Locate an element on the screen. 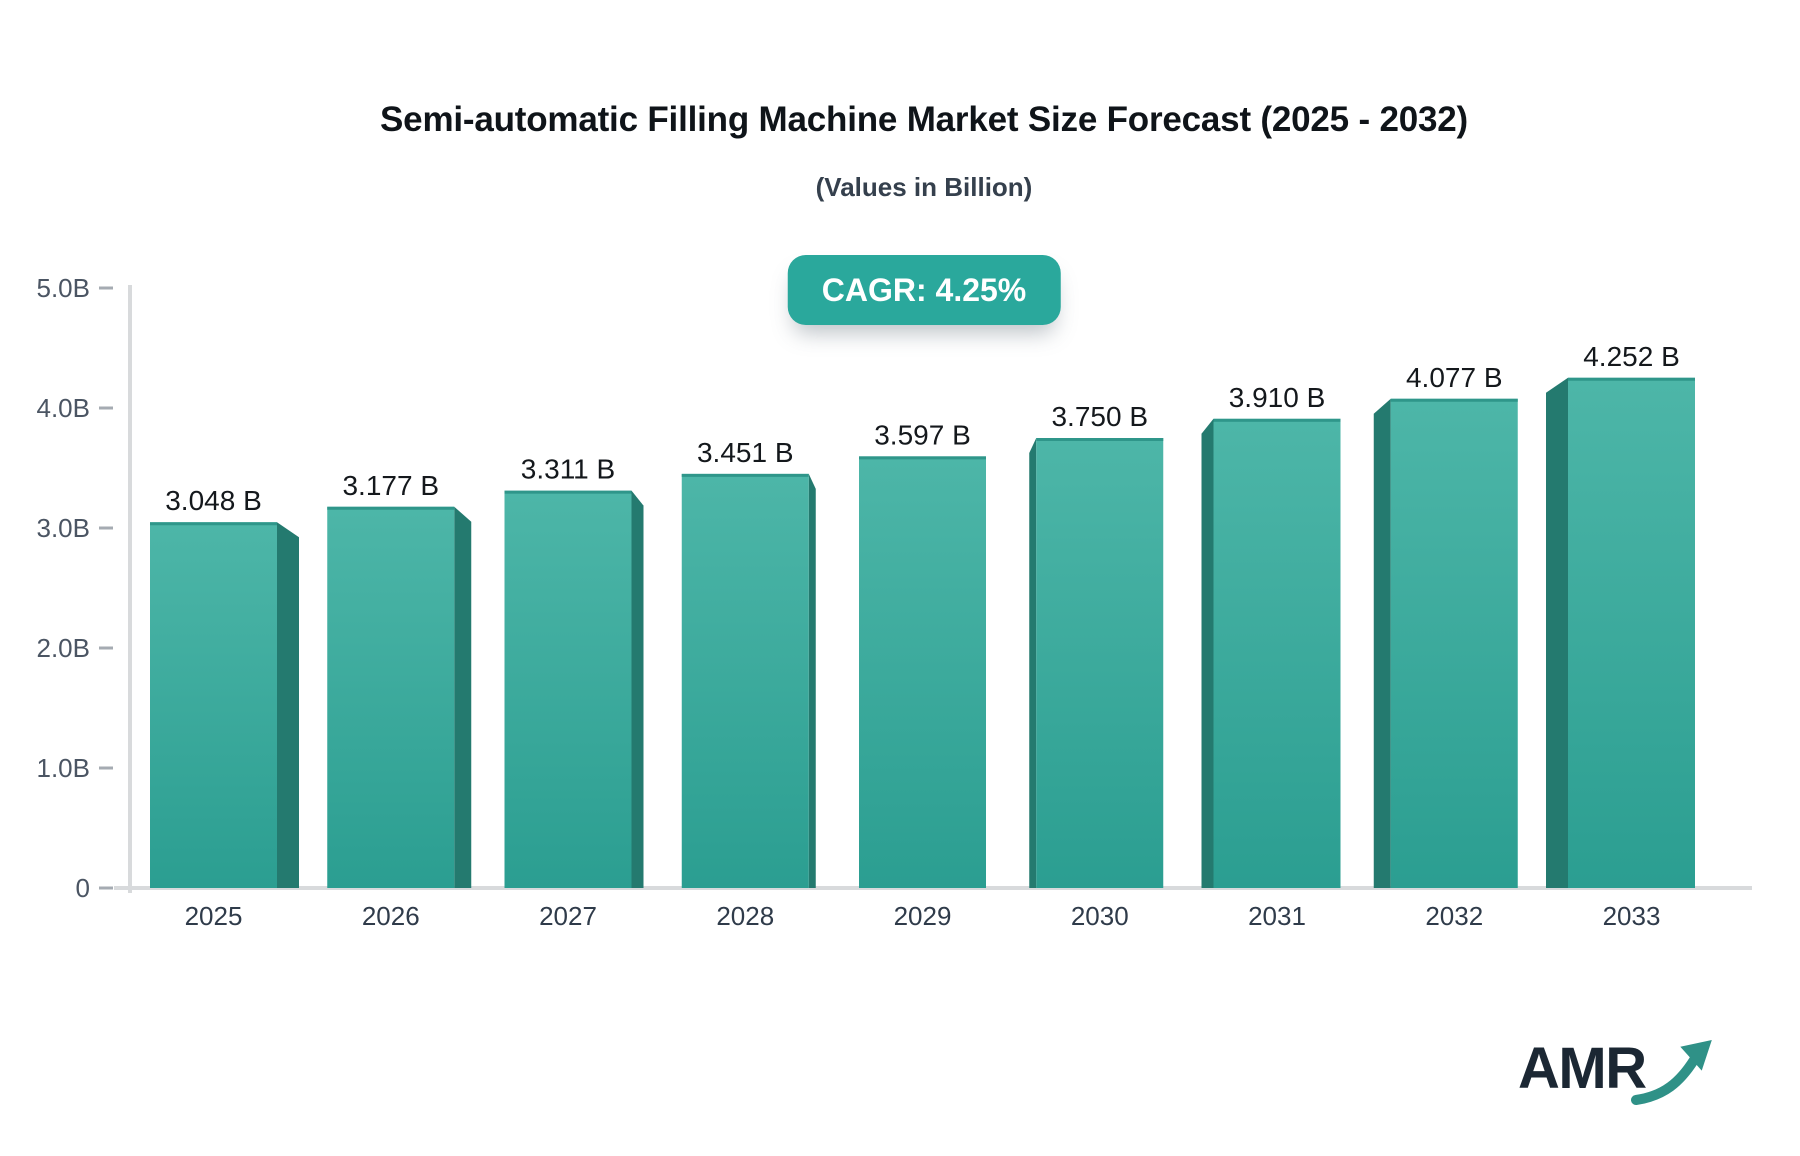 The image size is (1800, 1156). bar-value-label: 4.077 B is located at coordinates (1454, 377).